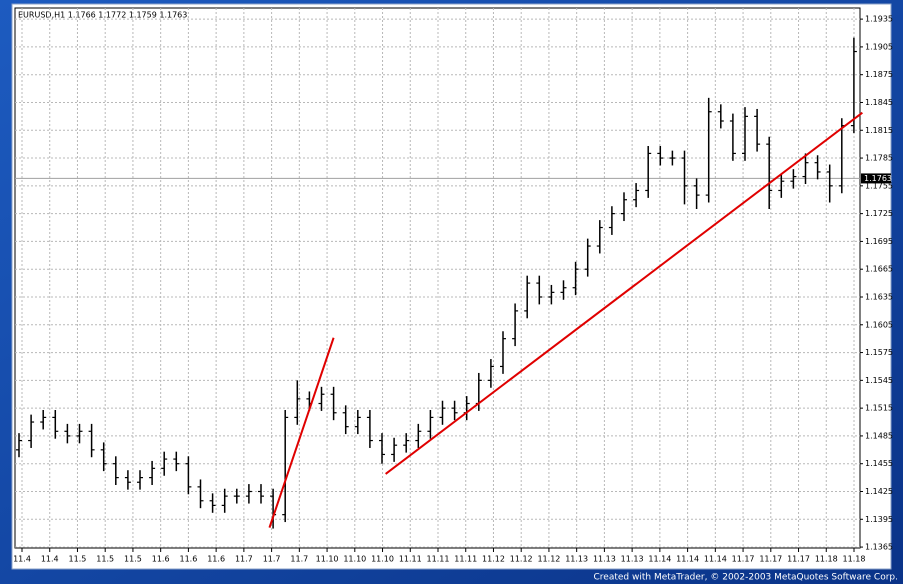  I want to click on y-tick-label: 1.1635, so click(879, 296).